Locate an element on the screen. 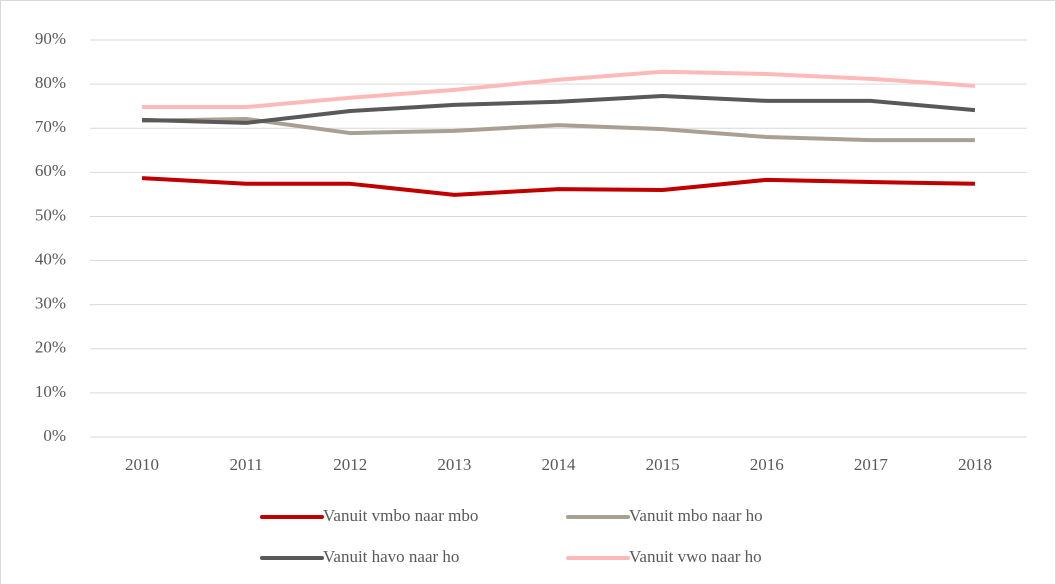 The width and height of the screenshot is (1056, 584). y-tick-label: 0% is located at coordinates (54, 435).